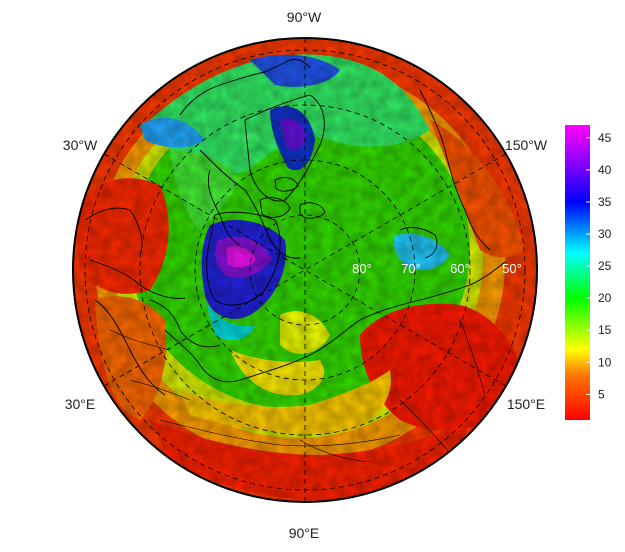 Image resolution: width=625 pixels, height=552 pixels. I want to click on colorbar-tick-label: 5, so click(601, 394).